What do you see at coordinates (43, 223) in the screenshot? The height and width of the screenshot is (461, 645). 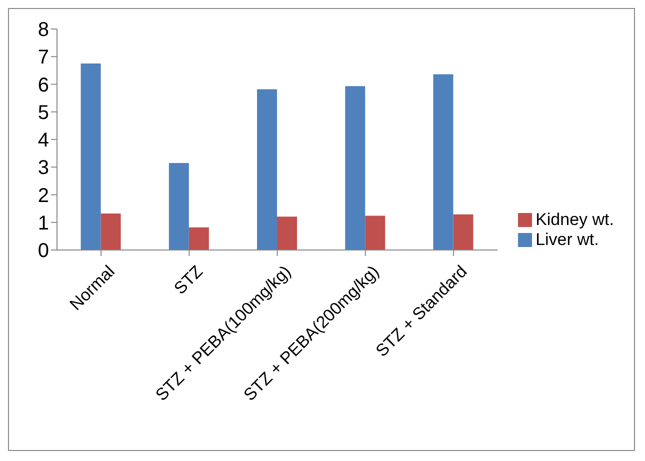 I see `y-tick-label: 1` at bounding box center [43, 223].